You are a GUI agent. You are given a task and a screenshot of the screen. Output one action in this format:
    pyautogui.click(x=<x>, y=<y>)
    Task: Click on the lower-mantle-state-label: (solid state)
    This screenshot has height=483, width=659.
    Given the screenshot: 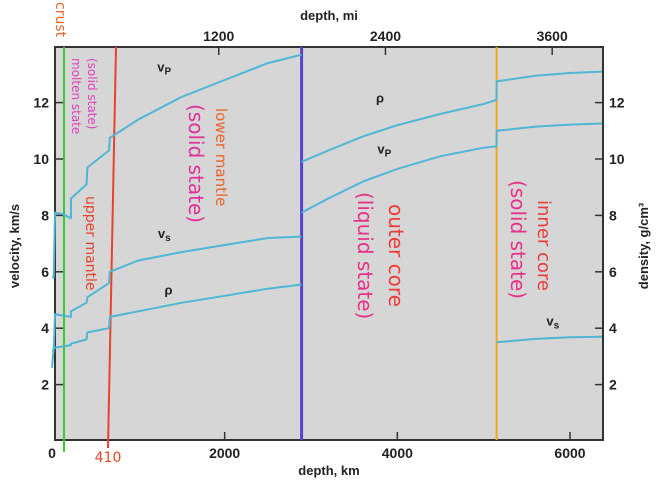 What is the action you would take?
    pyautogui.click(x=196, y=163)
    